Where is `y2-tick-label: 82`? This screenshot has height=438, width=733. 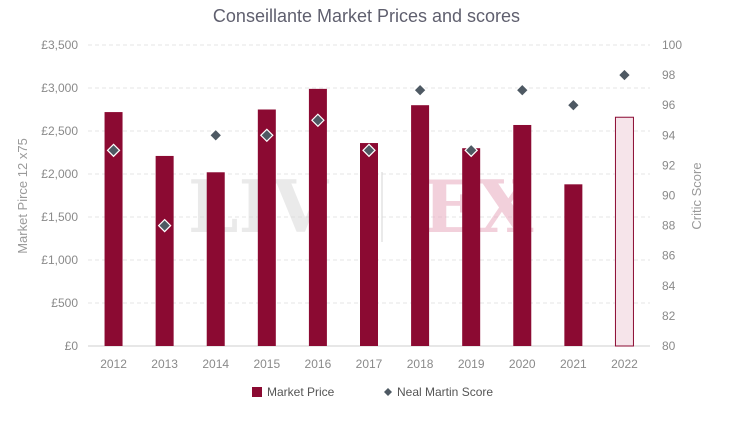 y2-tick-label: 82 is located at coordinates (669, 316).